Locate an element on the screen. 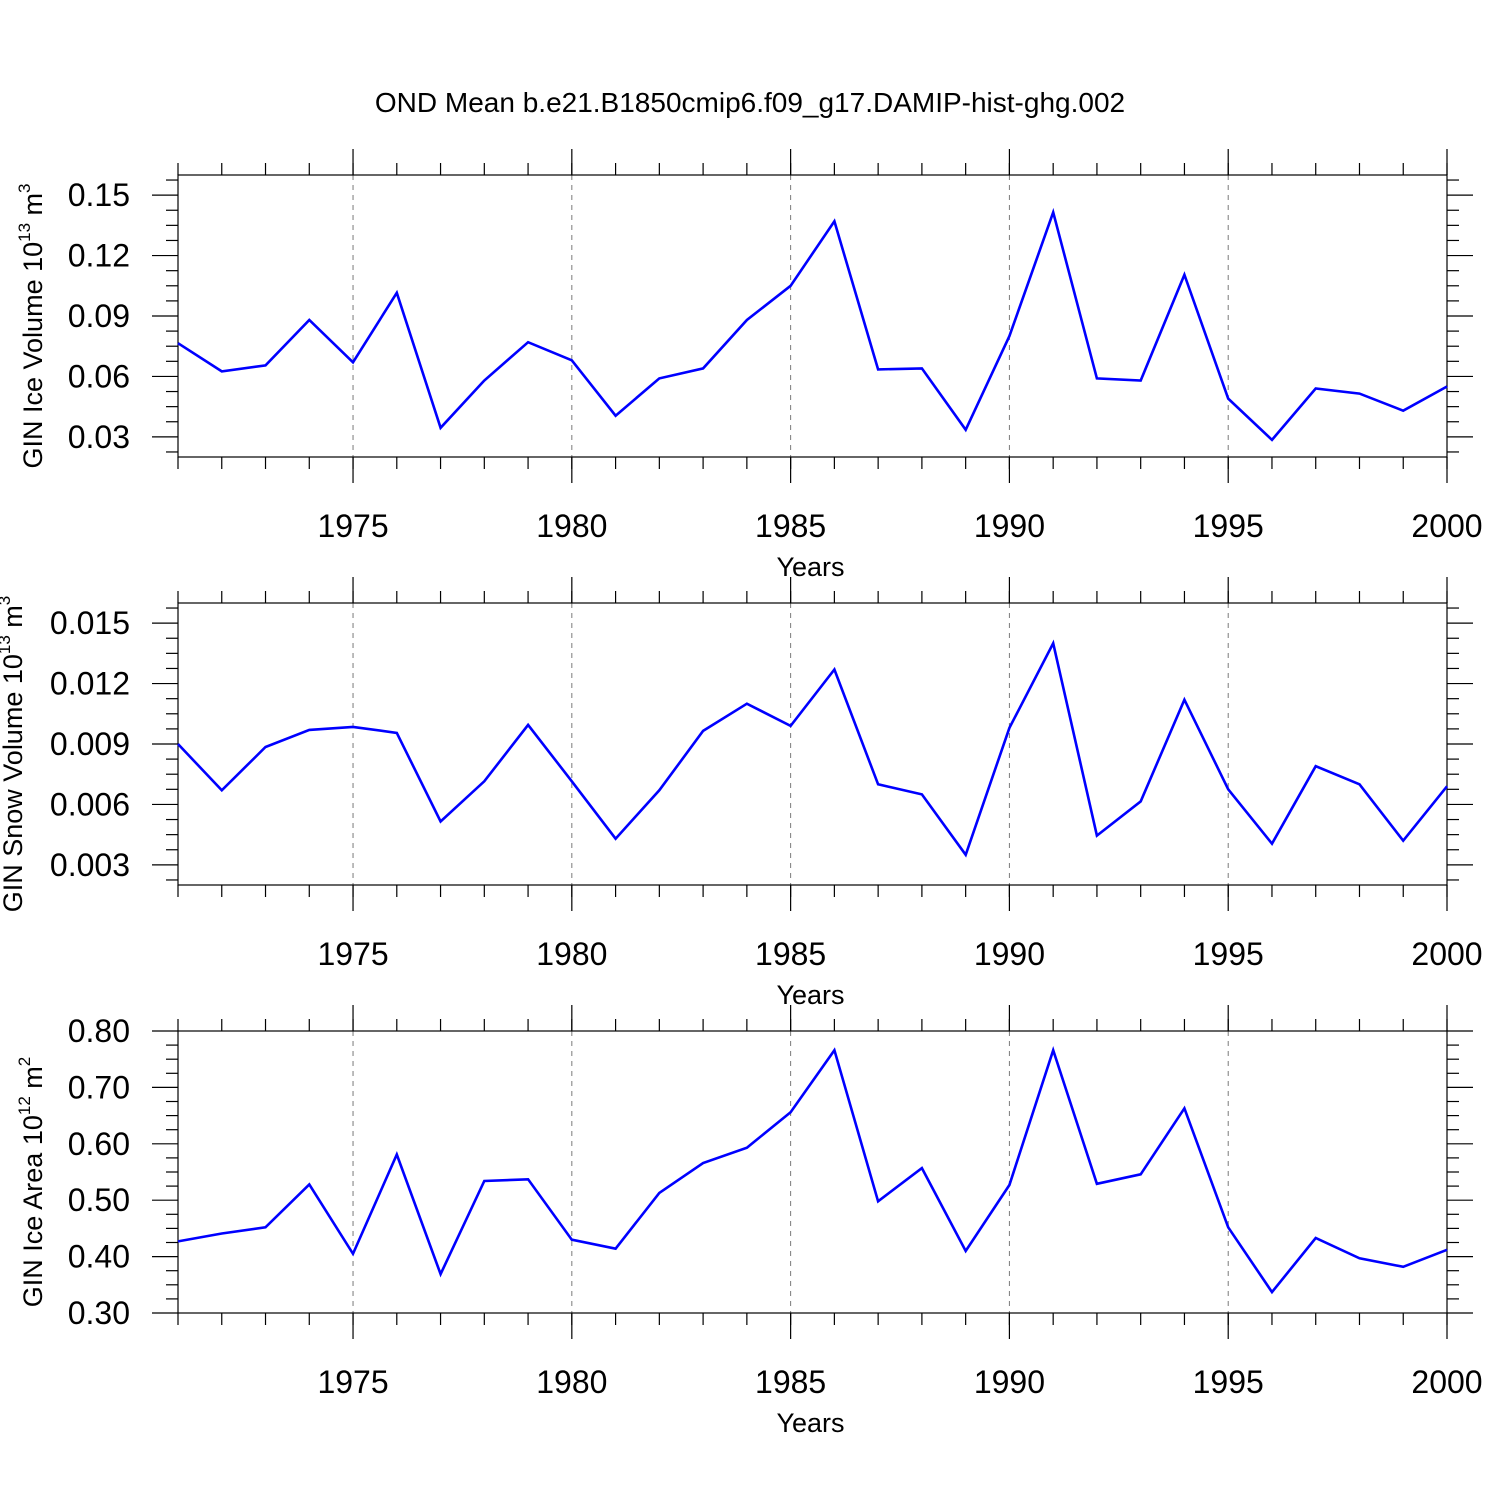  y-tick-label: 0.15 is located at coordinates (99, 195).